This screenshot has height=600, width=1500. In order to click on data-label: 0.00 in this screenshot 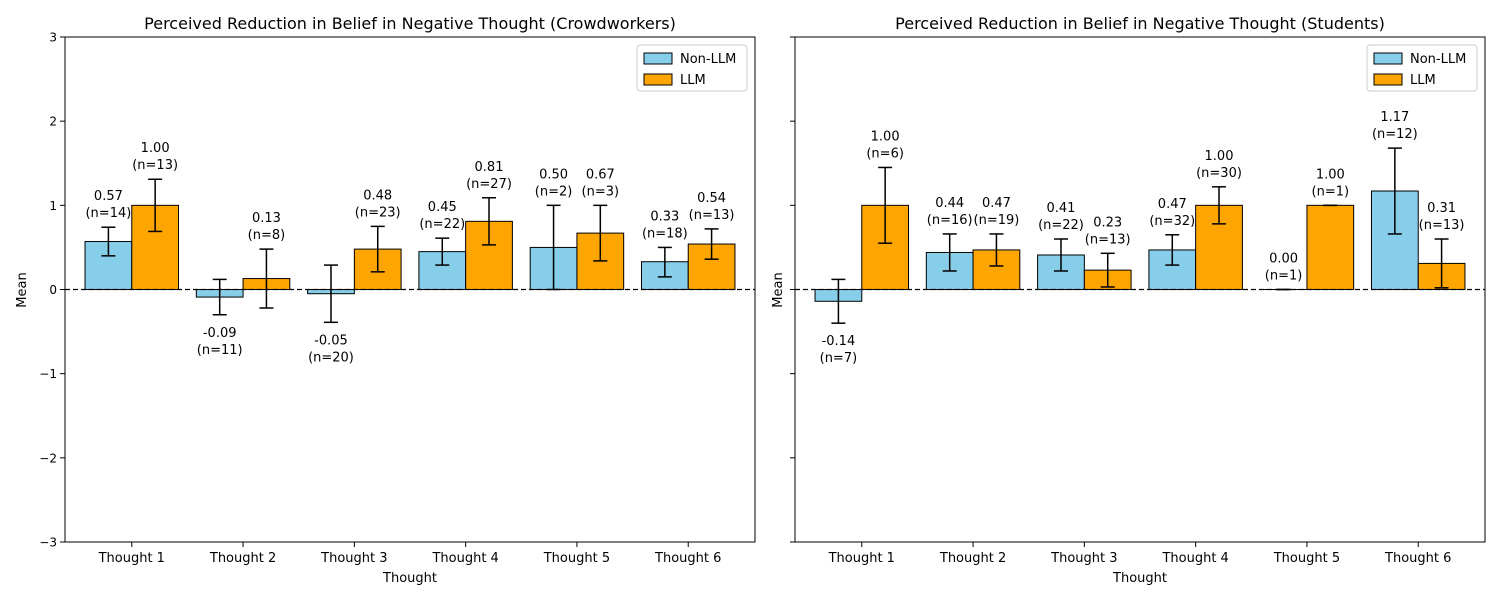, I will do `click(1283, 259)`.